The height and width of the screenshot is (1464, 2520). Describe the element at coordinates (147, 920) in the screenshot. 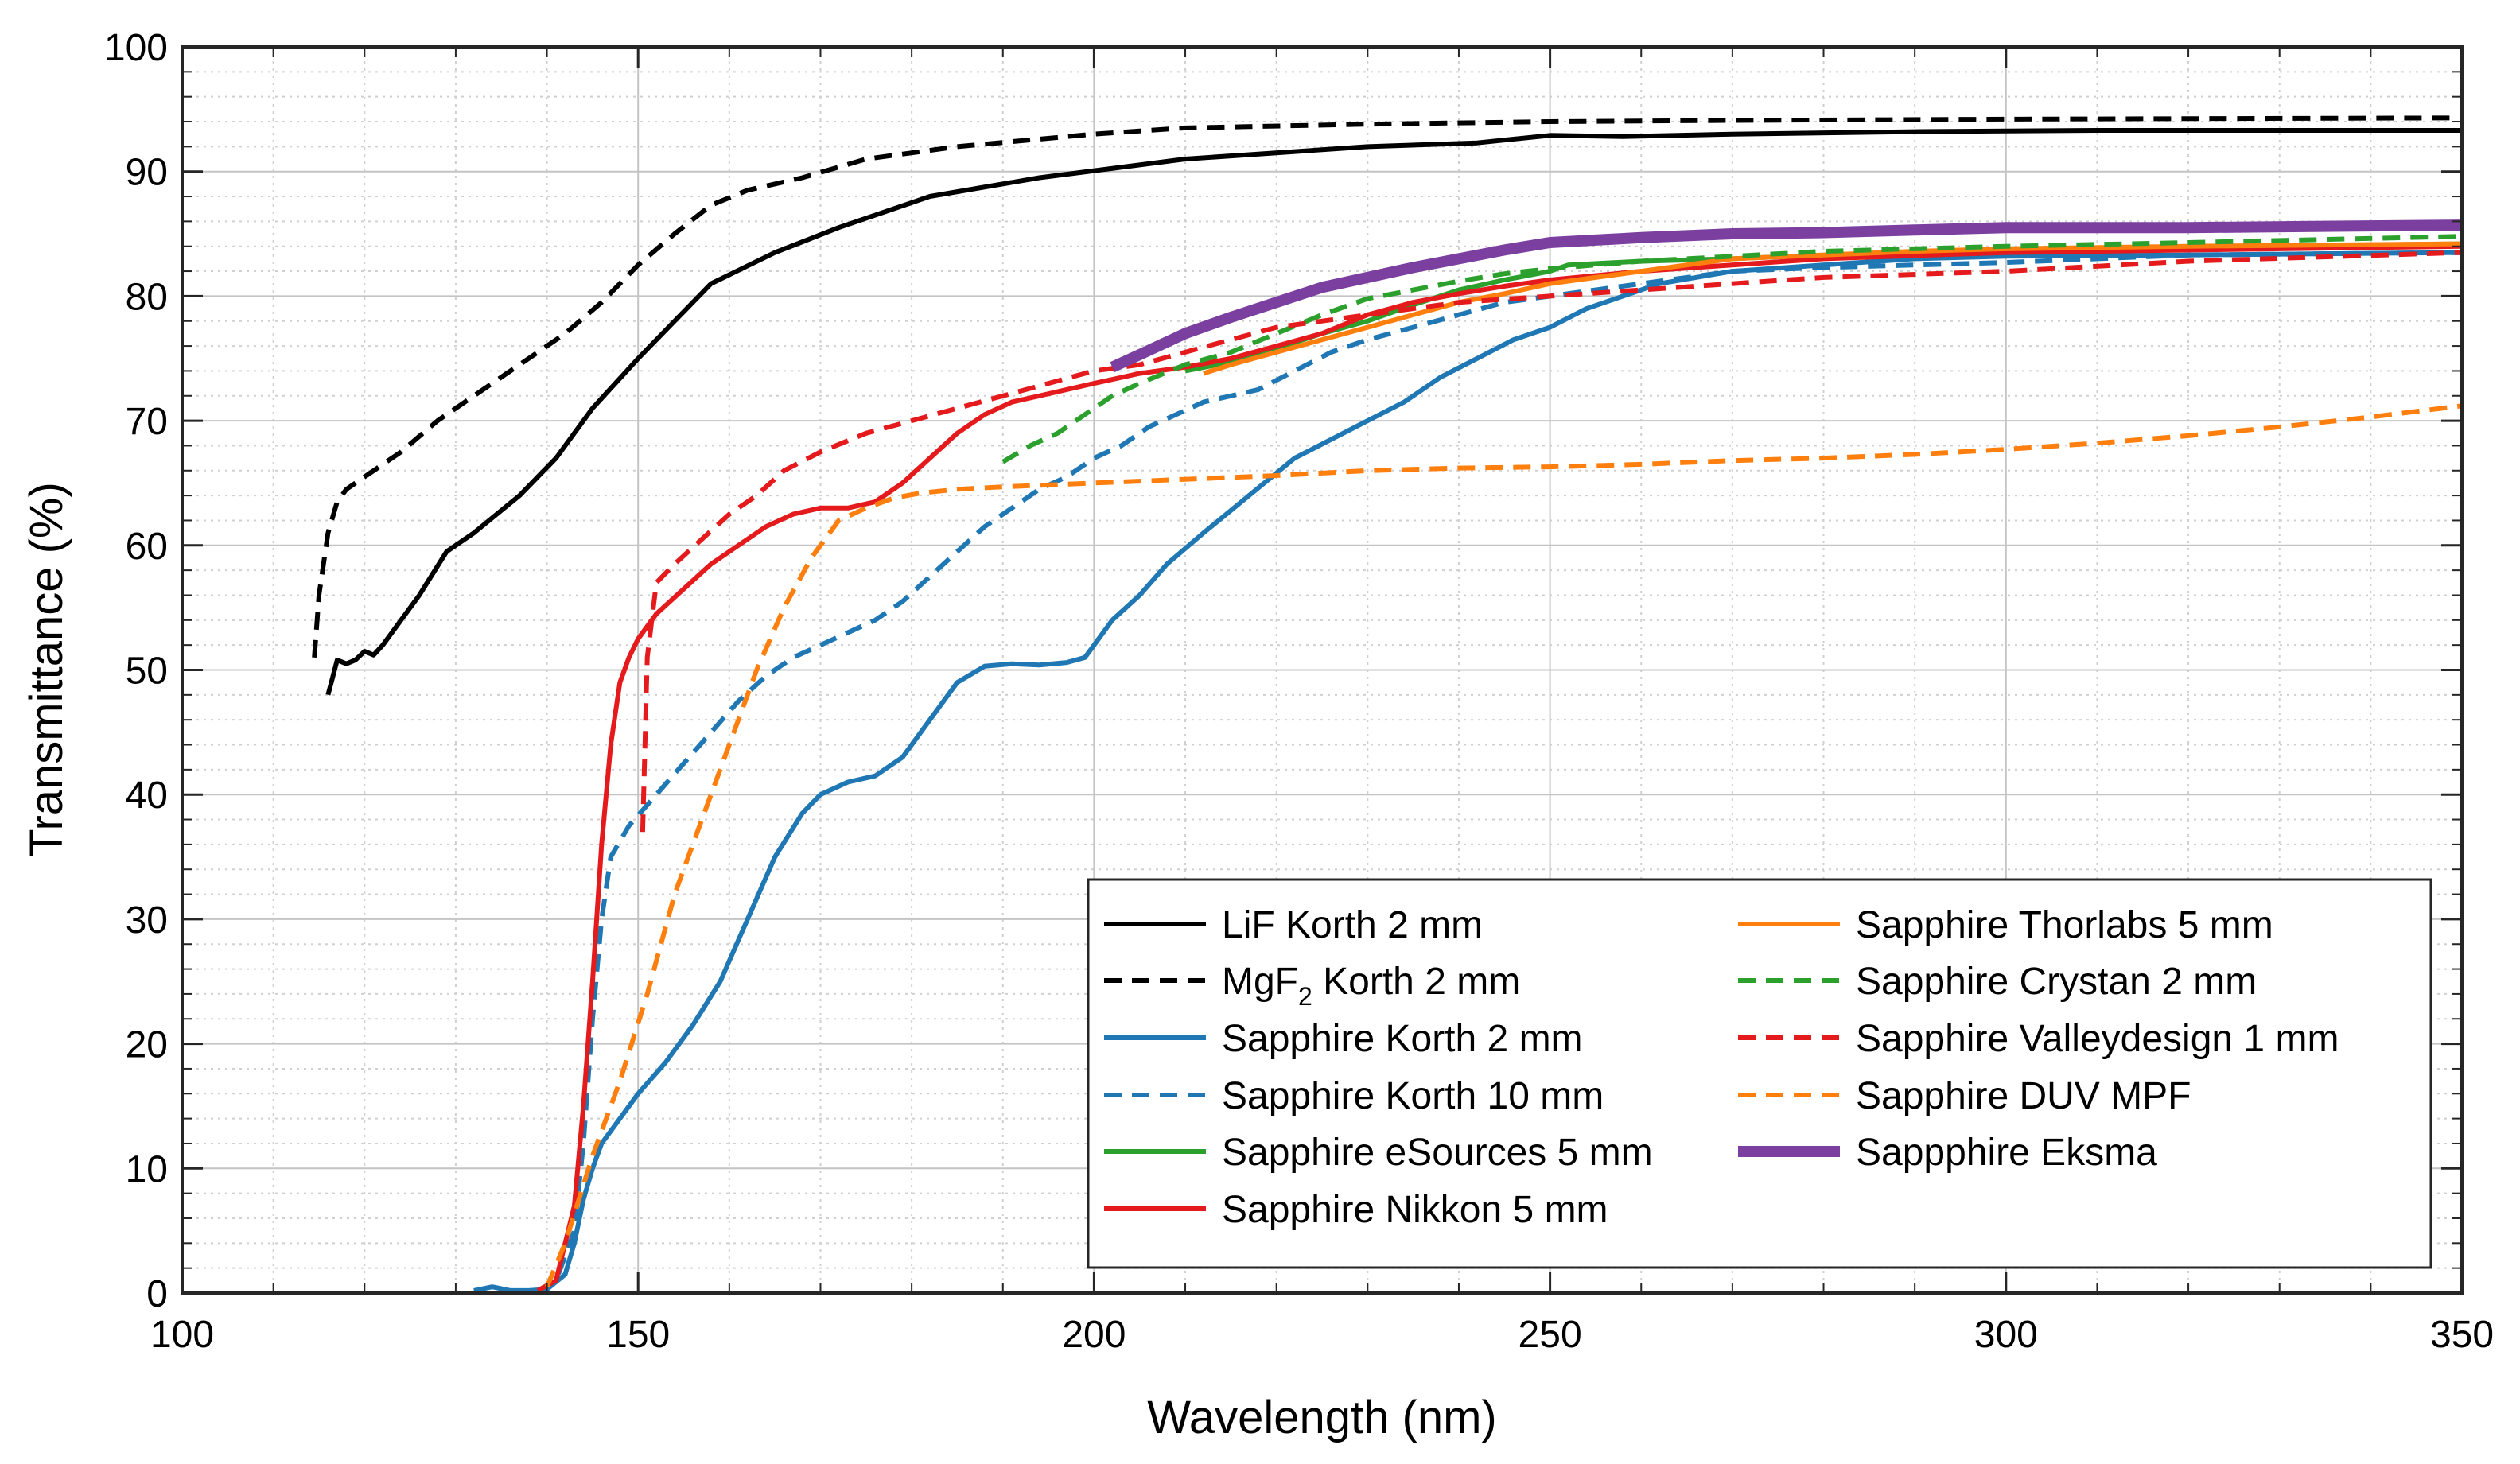

I see `y-tick-label: 30` at that location.